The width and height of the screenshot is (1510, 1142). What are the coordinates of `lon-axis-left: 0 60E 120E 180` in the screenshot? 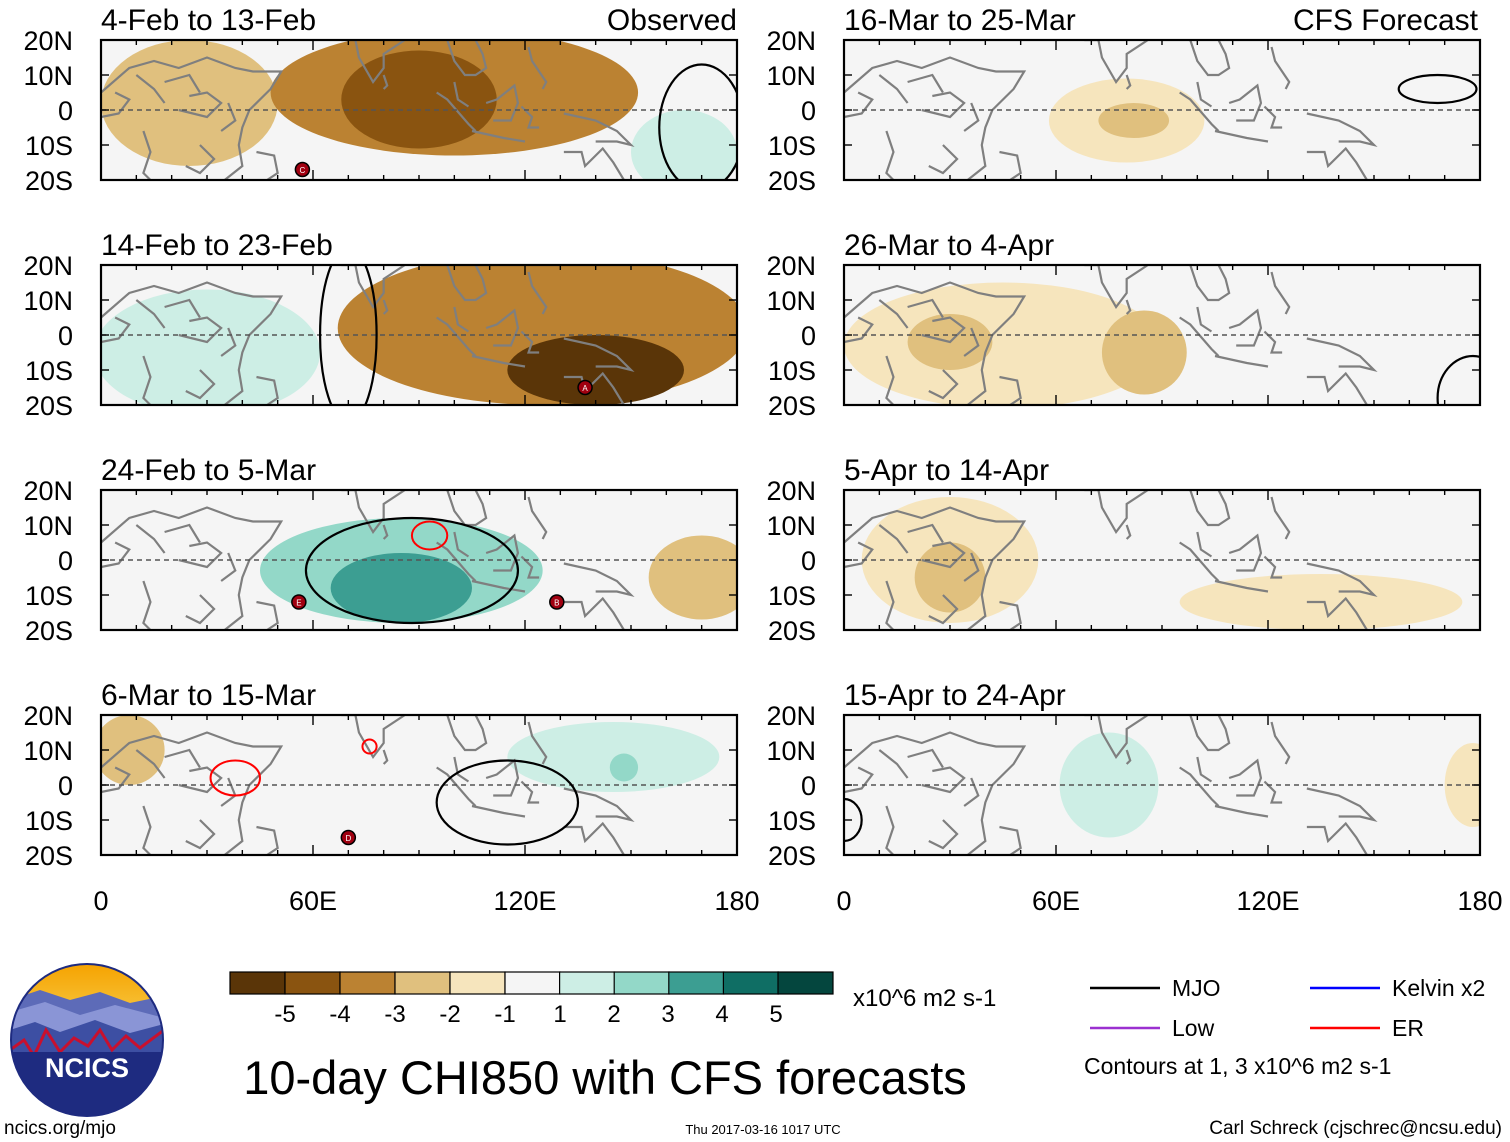 It's located at (426, 901).